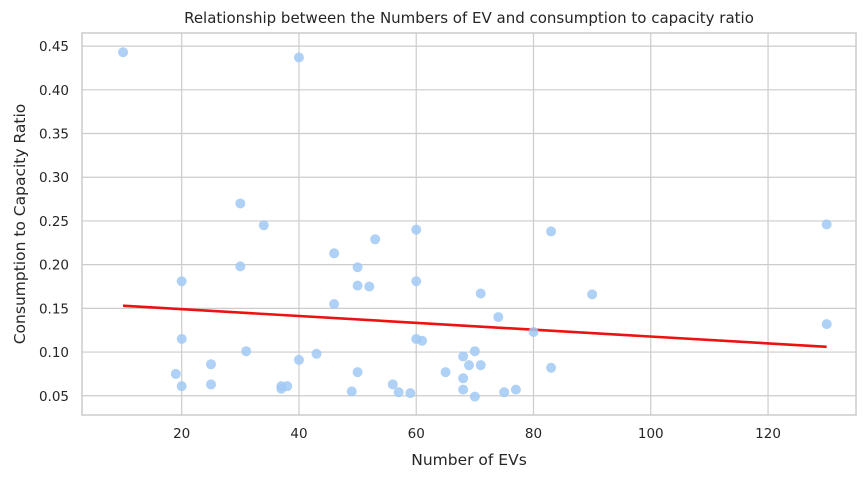  Describe the element at coordinates (54, 178) in the screenshot. I see `y-tick-label: 0.30` at that location.